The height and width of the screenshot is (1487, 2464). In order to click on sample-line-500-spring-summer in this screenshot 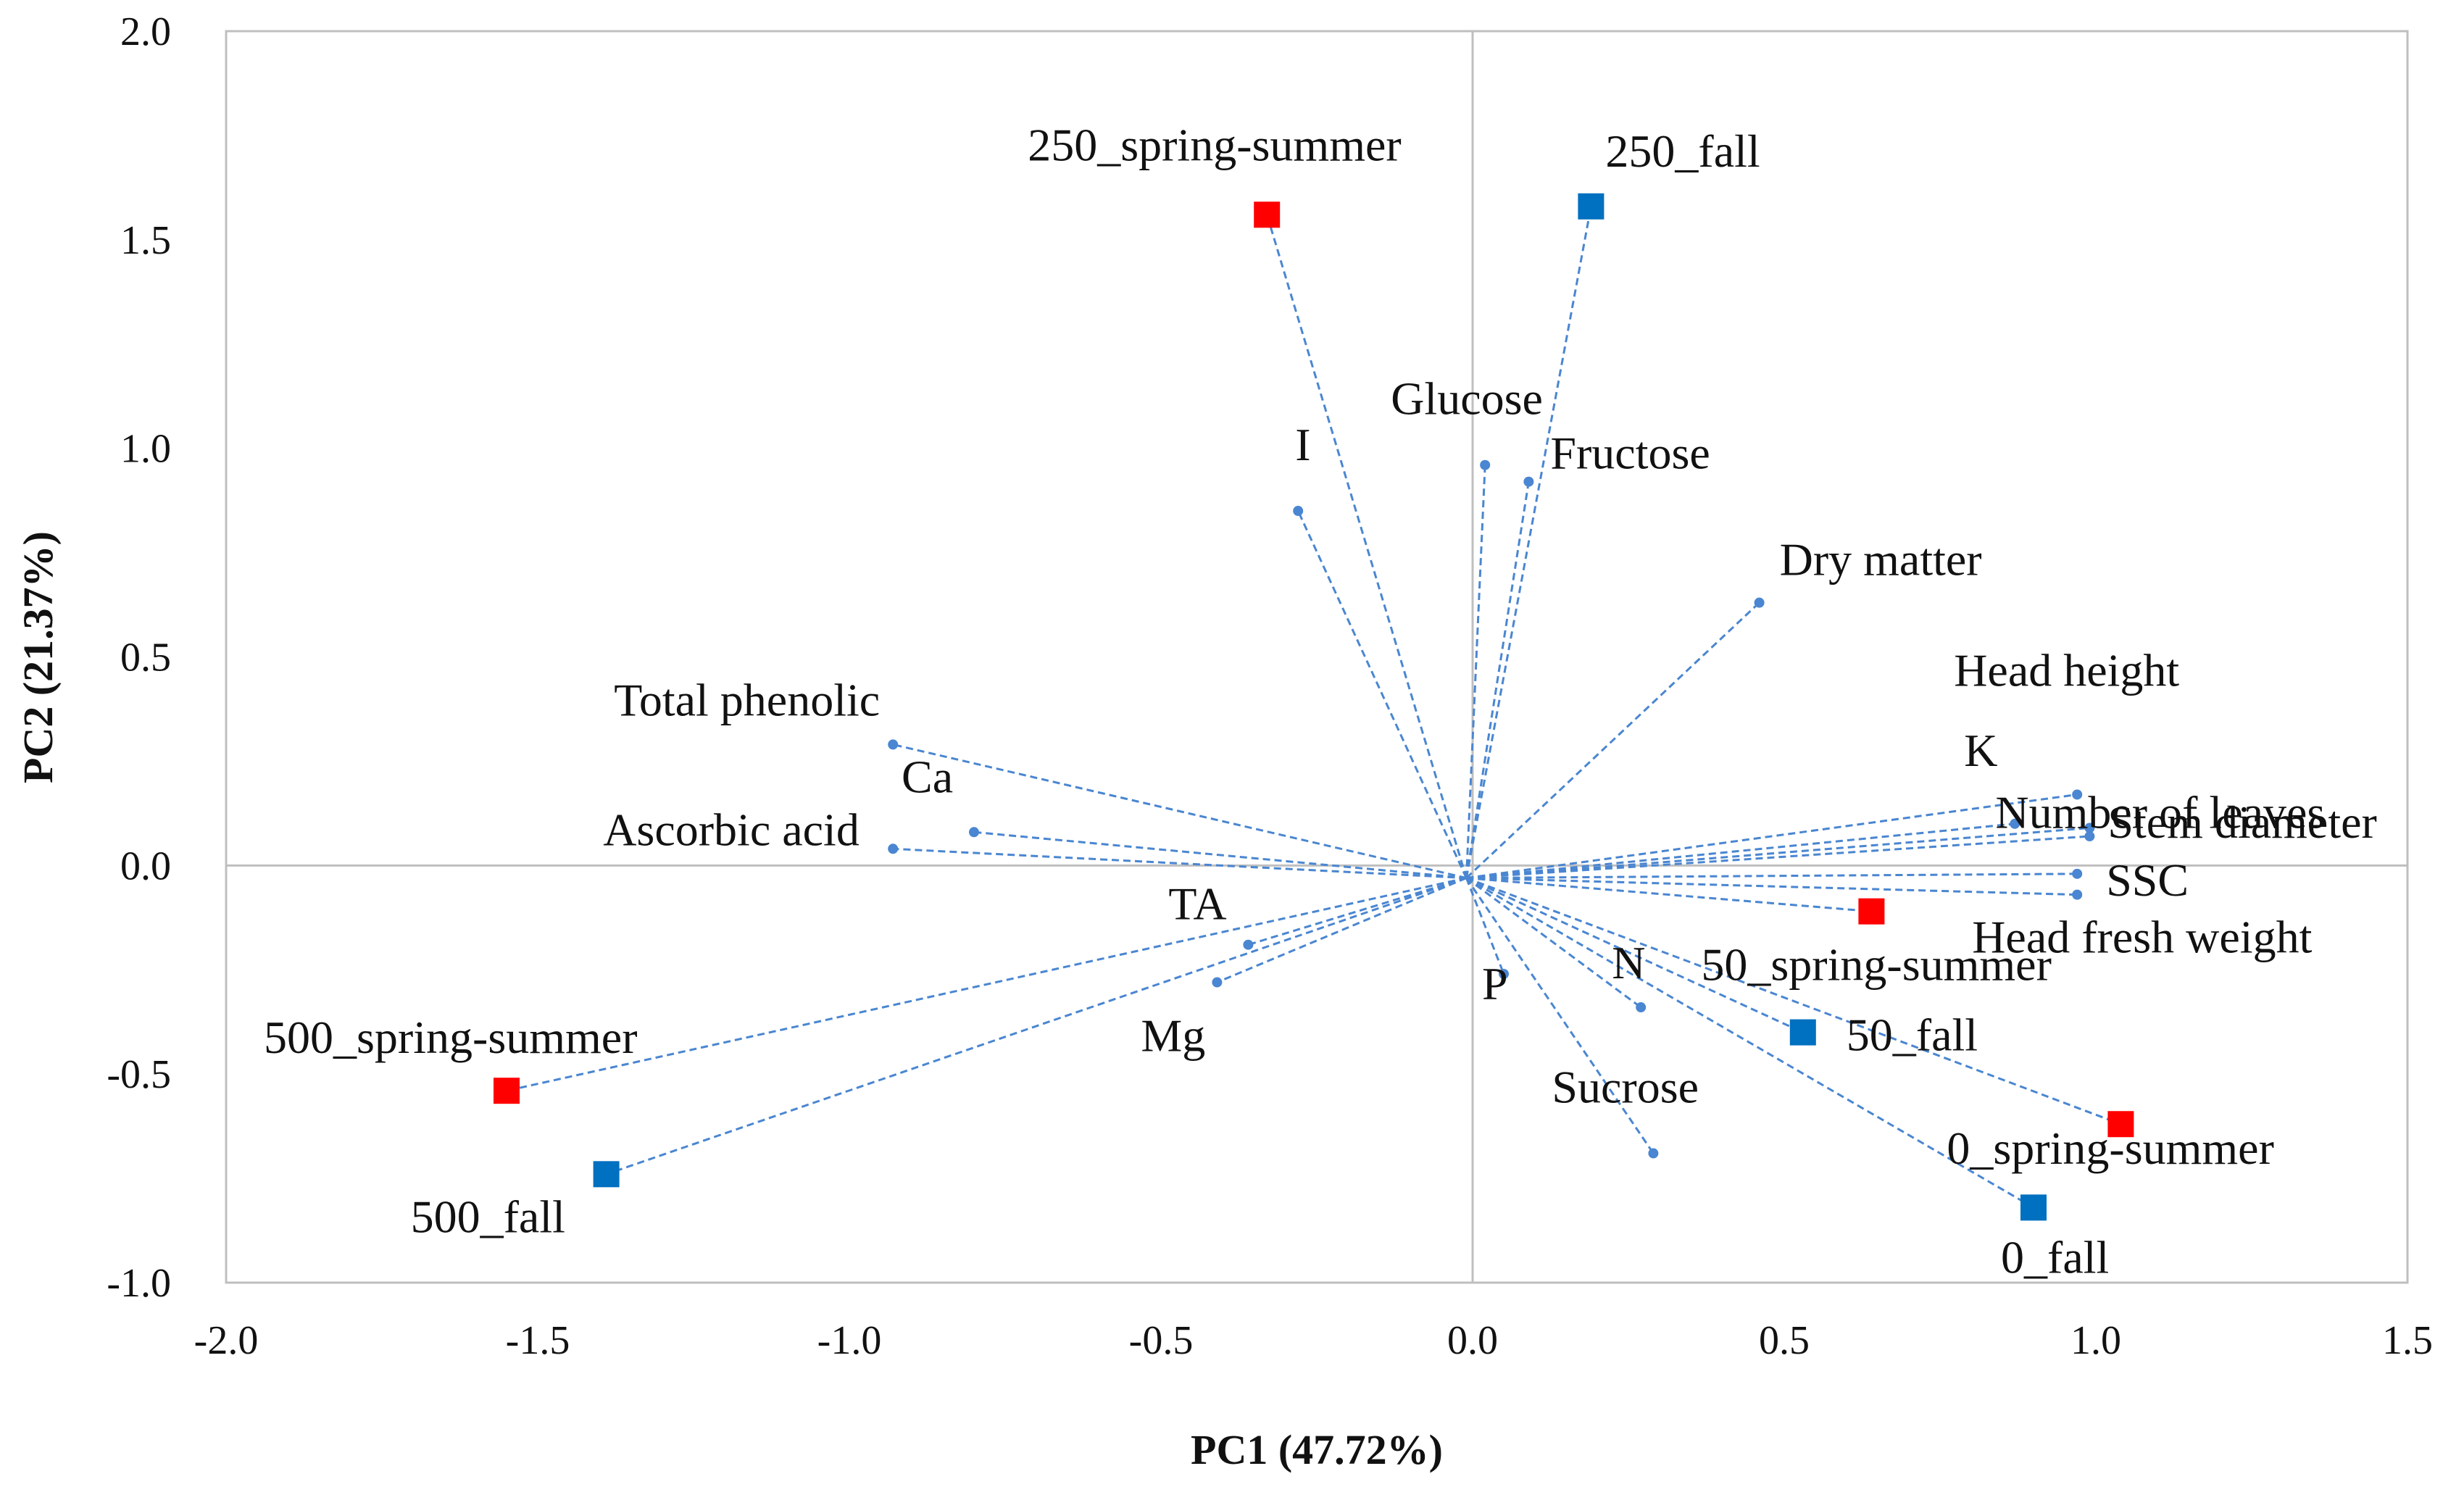, I will do `click(987, 984)`.